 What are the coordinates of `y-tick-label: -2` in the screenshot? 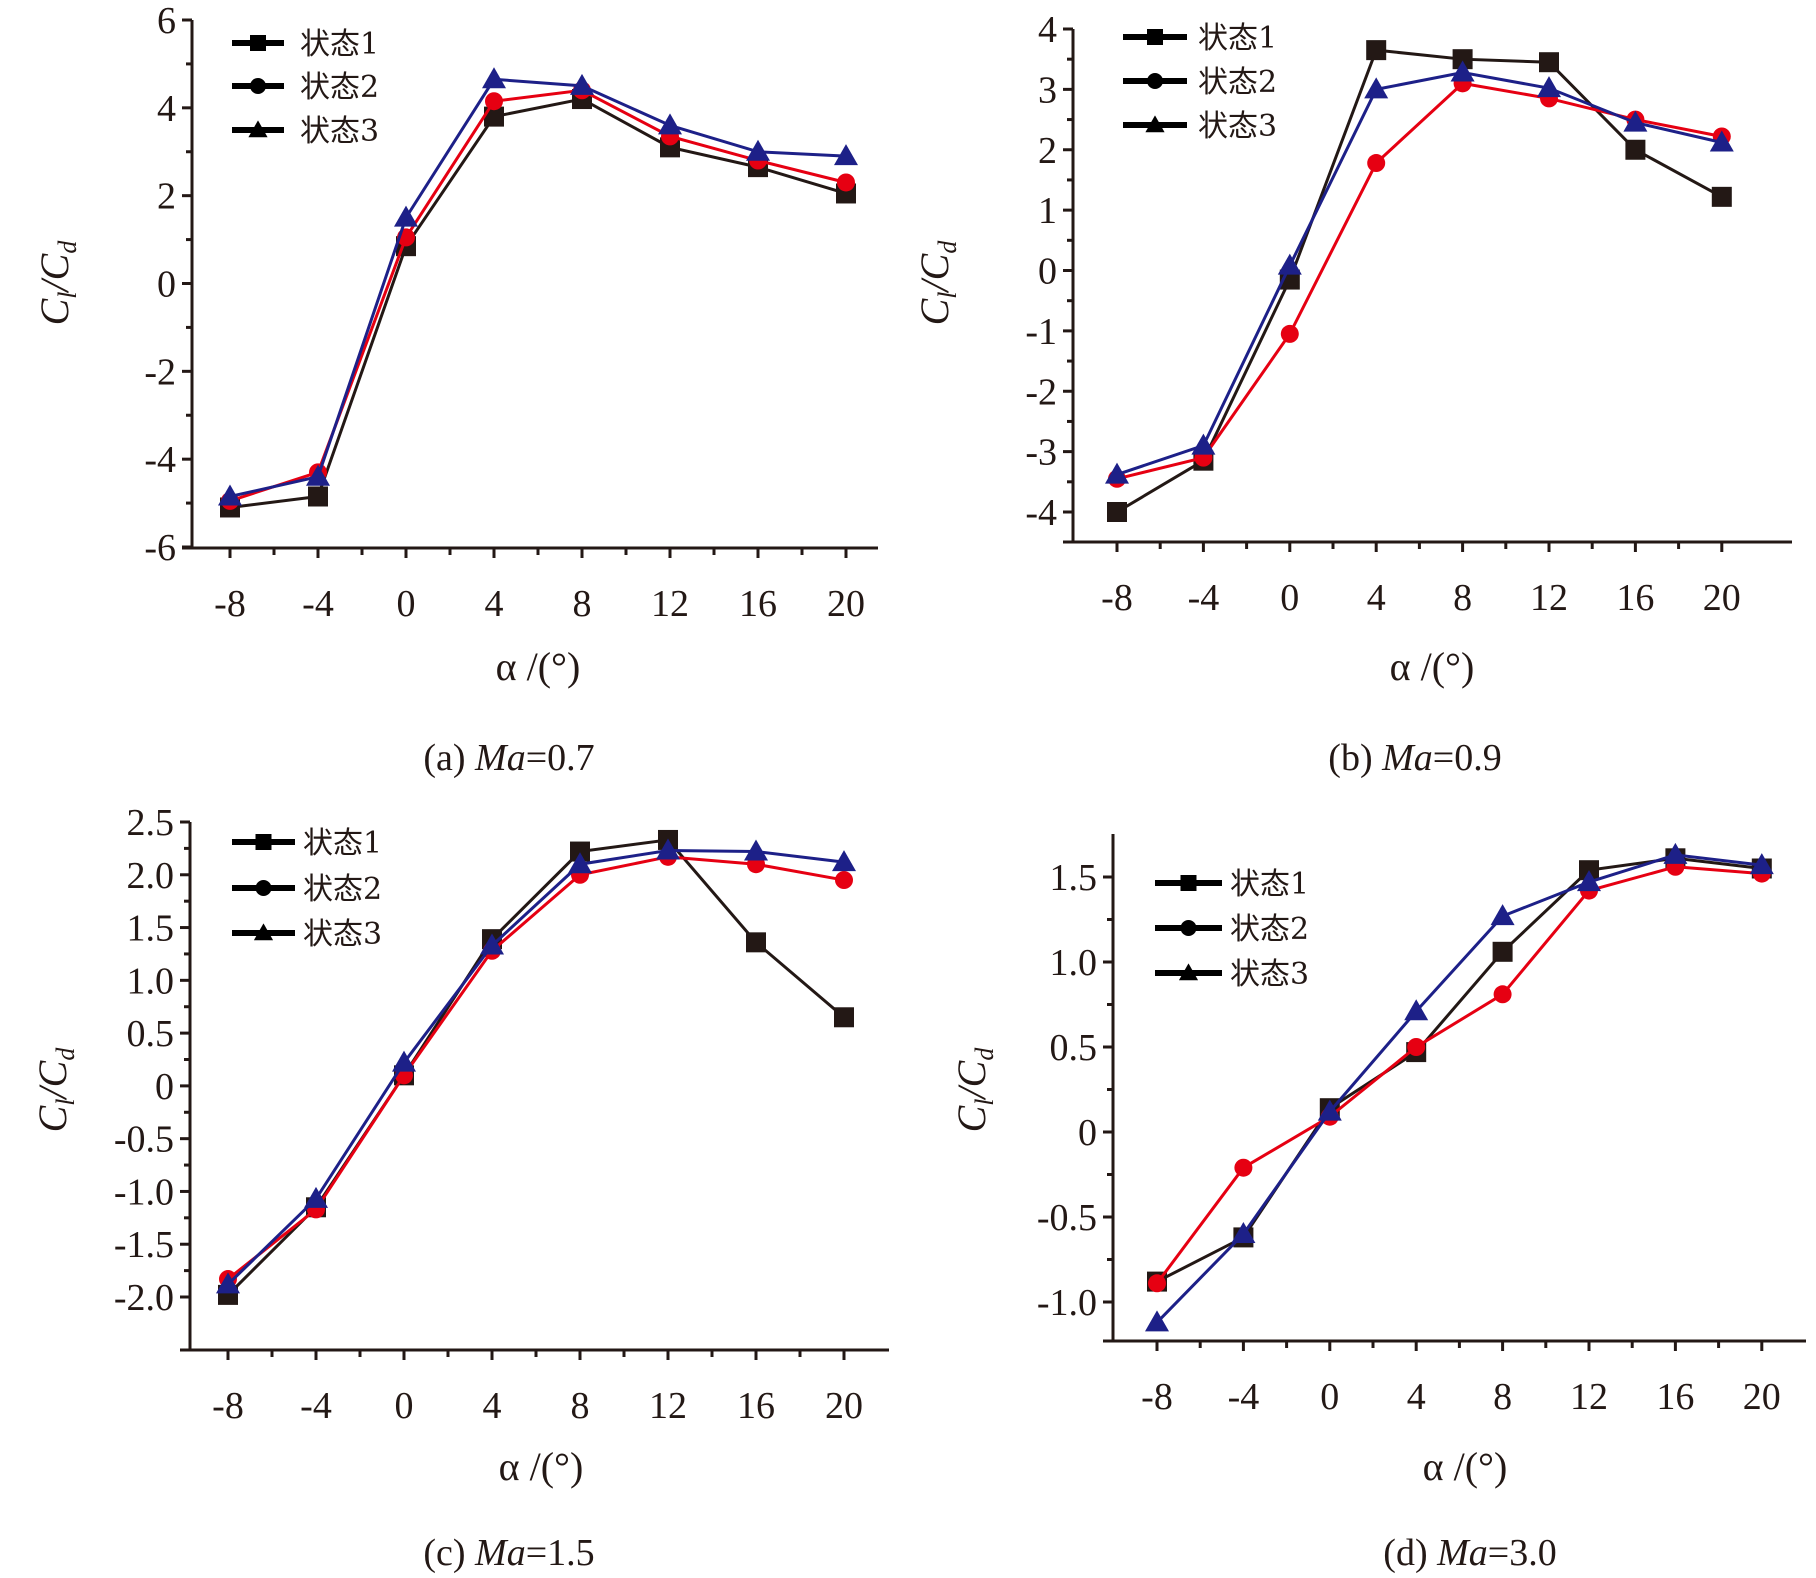 It's located at (1041, 392).